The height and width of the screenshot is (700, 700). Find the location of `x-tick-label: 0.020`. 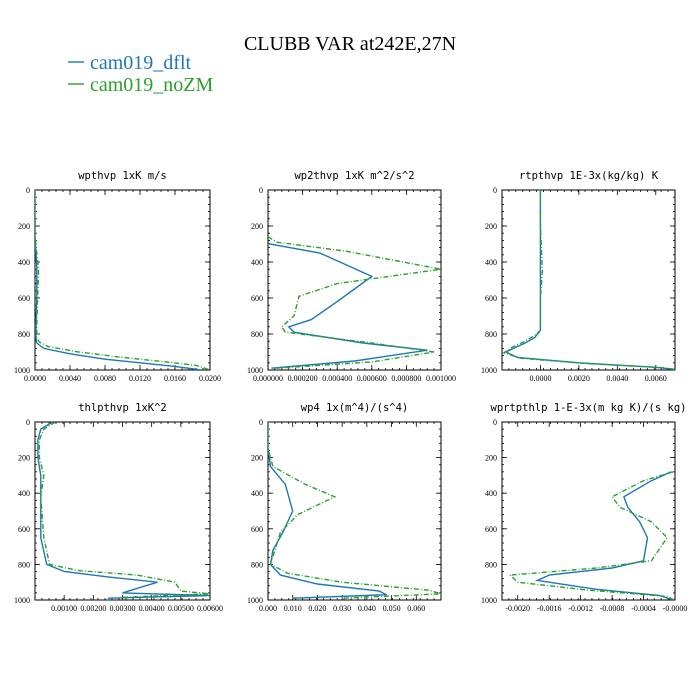

x-tick-label: 0.020 is located at coordinates (317, 608).